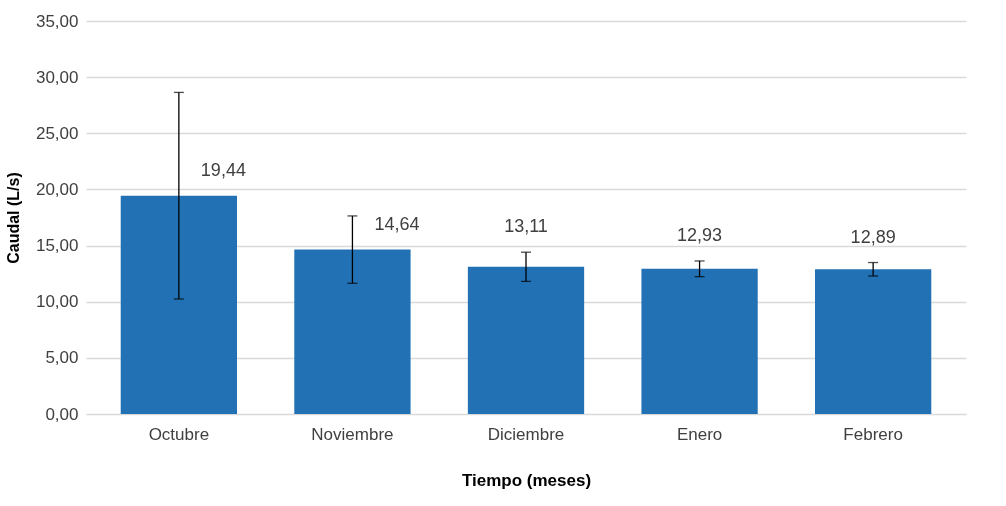 This screenshot has height=506, width=1006. What do you see at coordinates (700, 234) in the screenshot?
I see `data-label: 12,93` at bounding box center [700, 234].